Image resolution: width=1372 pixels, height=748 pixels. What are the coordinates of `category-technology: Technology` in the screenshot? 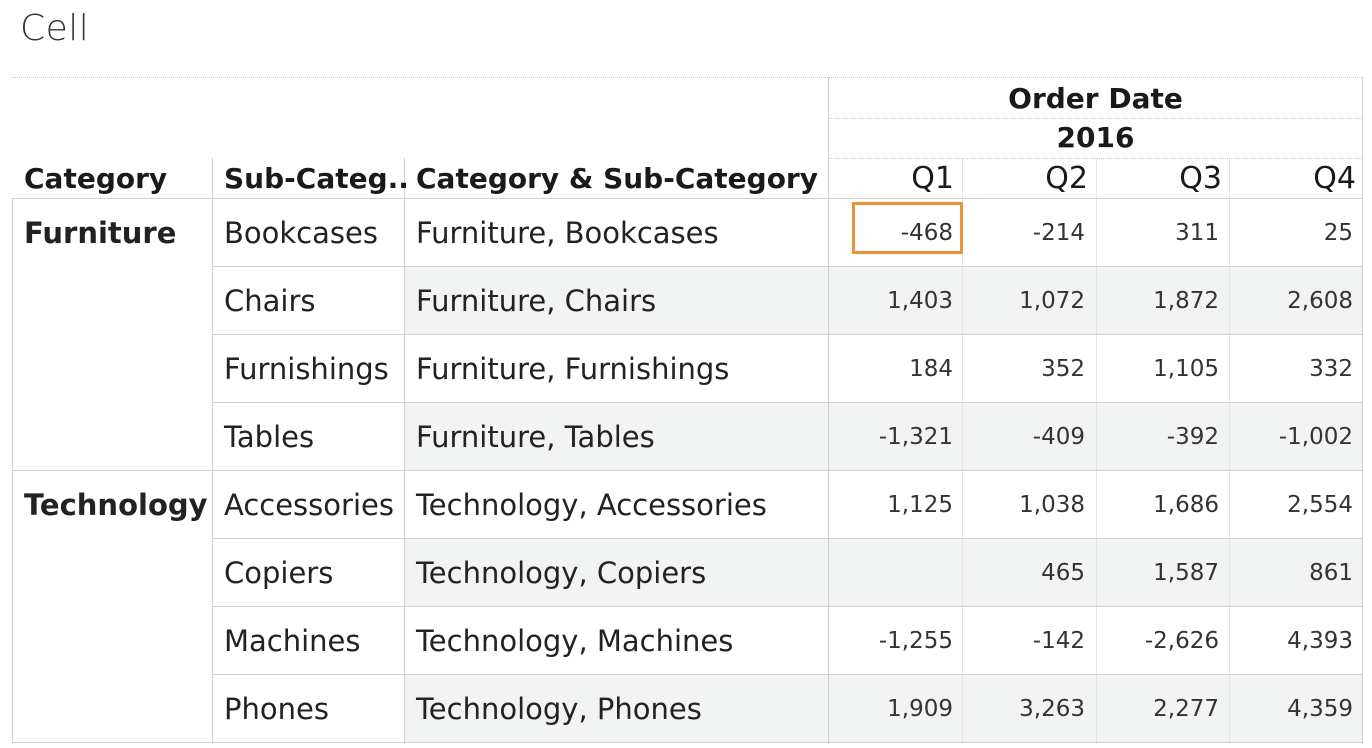 It's located at (116, 505).